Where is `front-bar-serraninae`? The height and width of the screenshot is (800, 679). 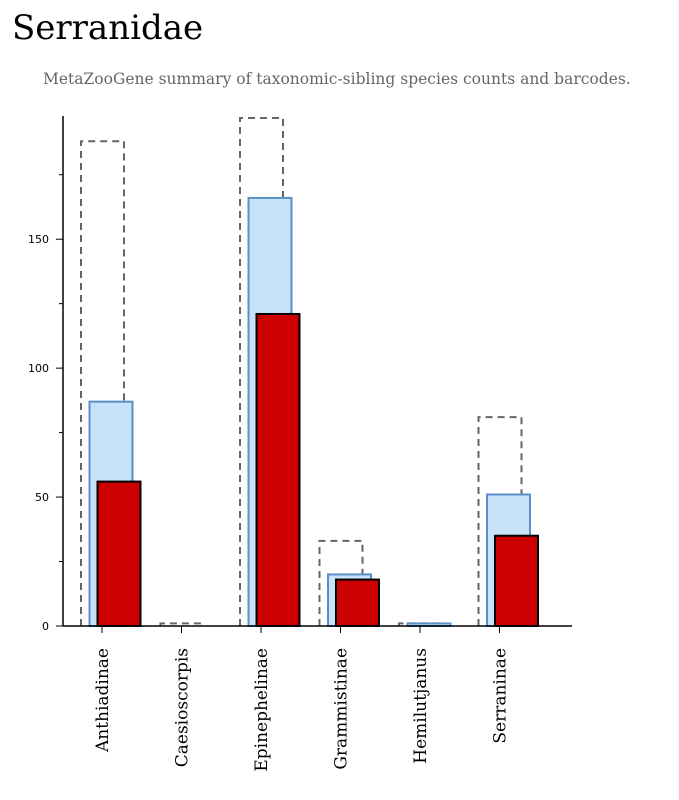 front-bar-serraninae is located at coordinates (516, 581).